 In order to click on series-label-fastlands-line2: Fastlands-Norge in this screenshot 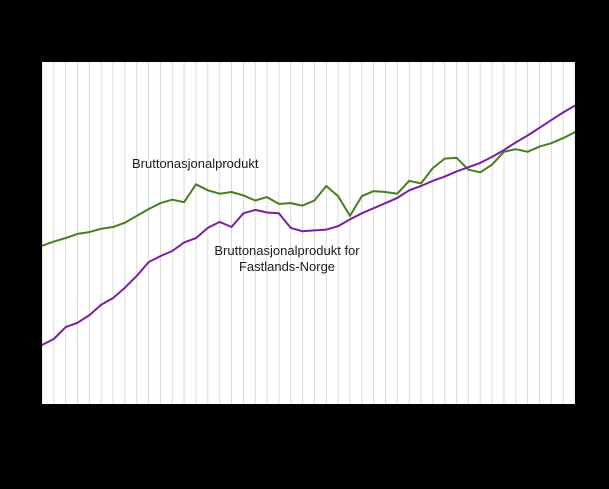, I will do `click(287, 266)`.